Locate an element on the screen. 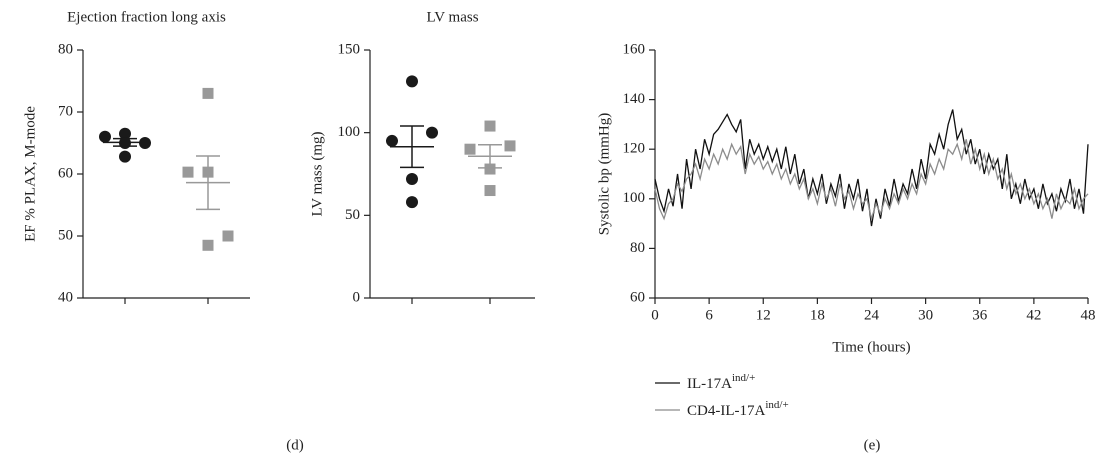 Image resolution: width=1098 pixels, height=462 pixels. x-tick-label: 30 is located at coordinates (925, 315).